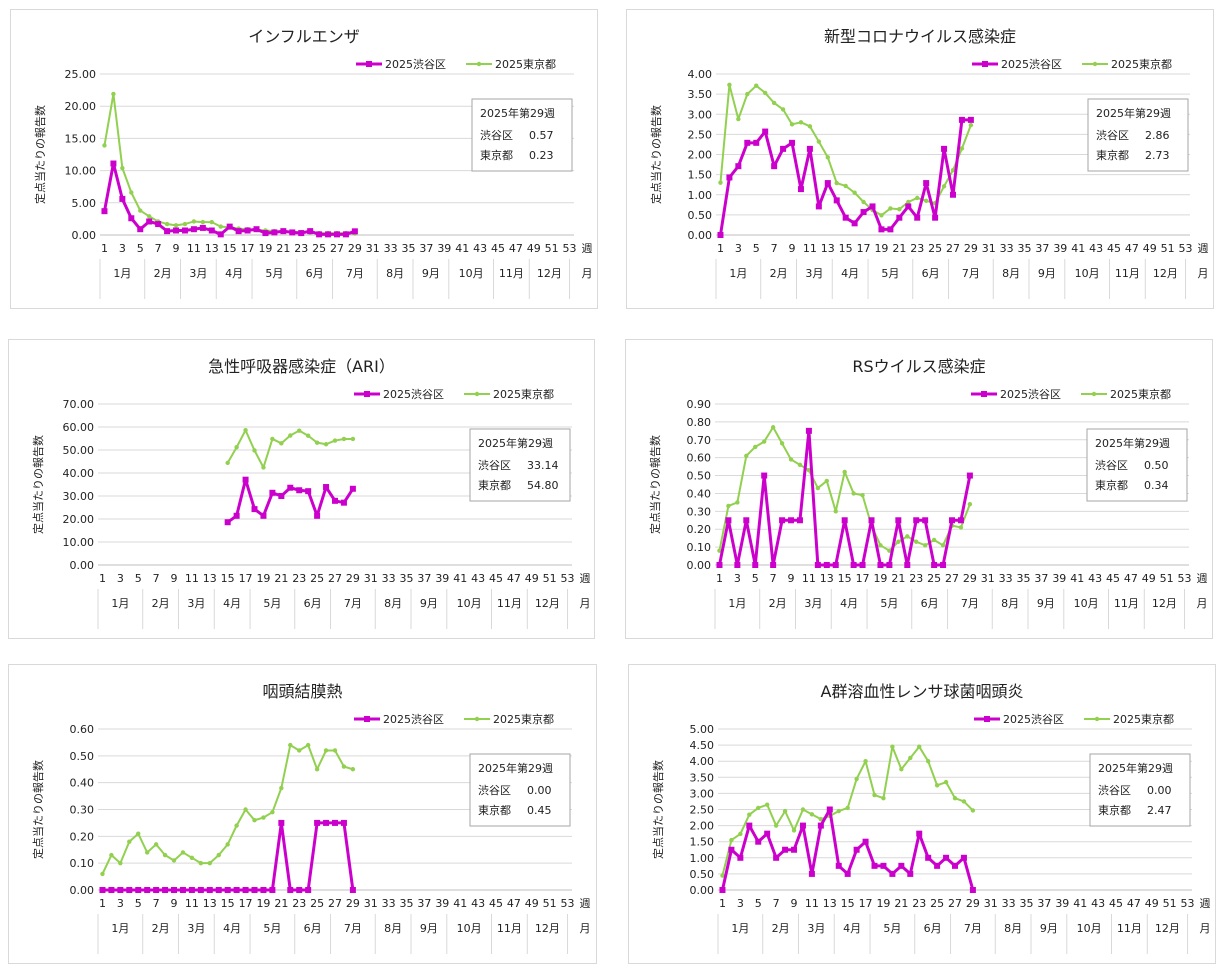 The width and height of the screenshot is (1222, 970). I want to click on x-tick-label-week: 39, so click(1060, 248).